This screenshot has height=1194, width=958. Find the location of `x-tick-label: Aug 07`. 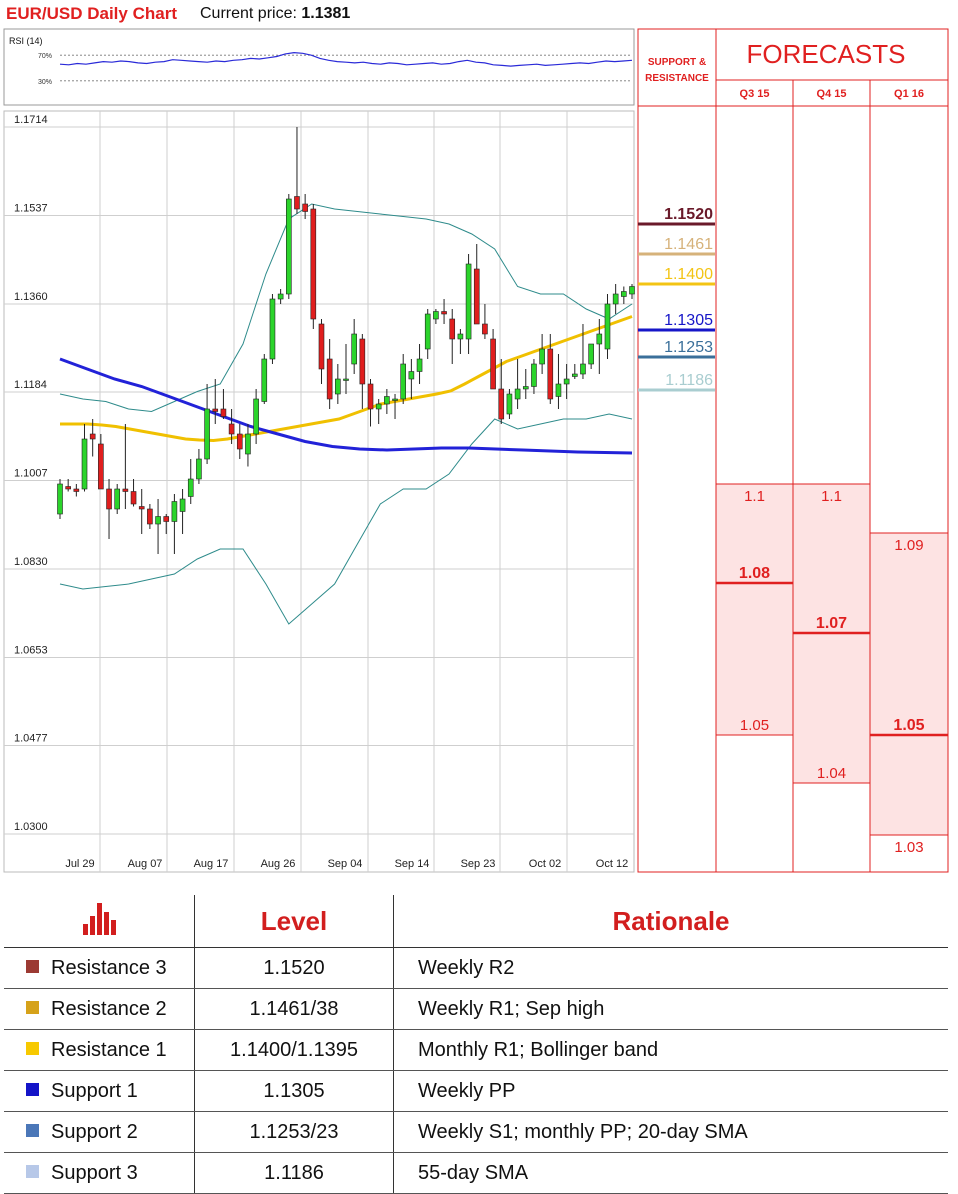

x-tick-label: Aug 07 is located at coordinates (145, 864).